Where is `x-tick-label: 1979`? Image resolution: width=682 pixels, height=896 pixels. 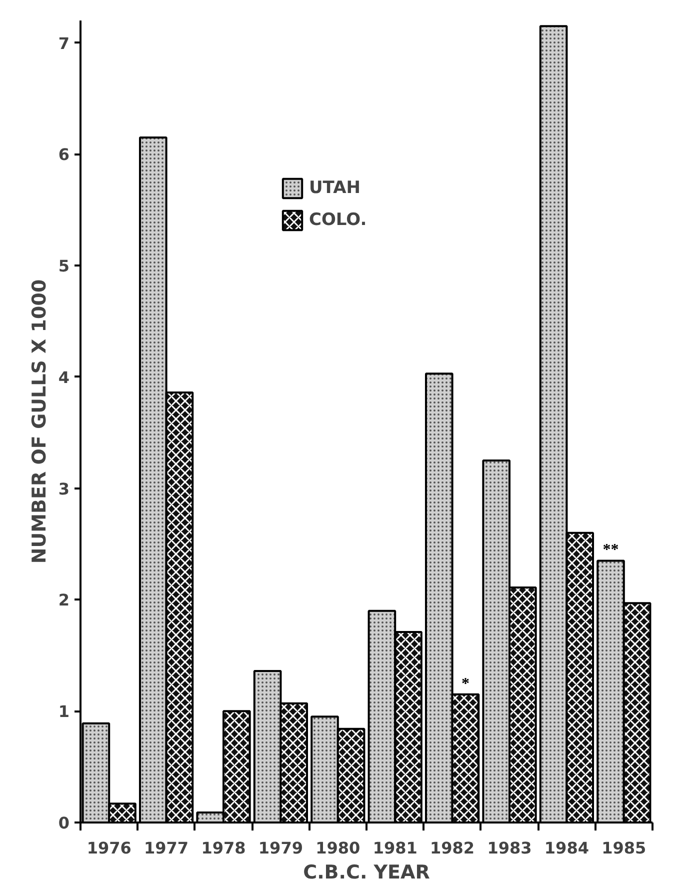
x-tick-label: 1979 is located at coordinates (280, 848).